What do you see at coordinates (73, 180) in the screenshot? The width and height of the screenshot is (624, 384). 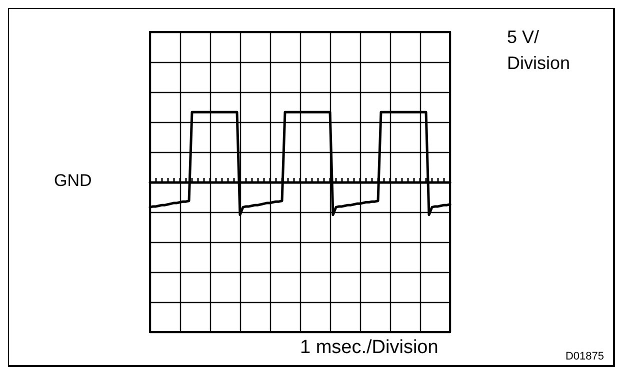 I see `text: GND` at bounding box center [73, 180].